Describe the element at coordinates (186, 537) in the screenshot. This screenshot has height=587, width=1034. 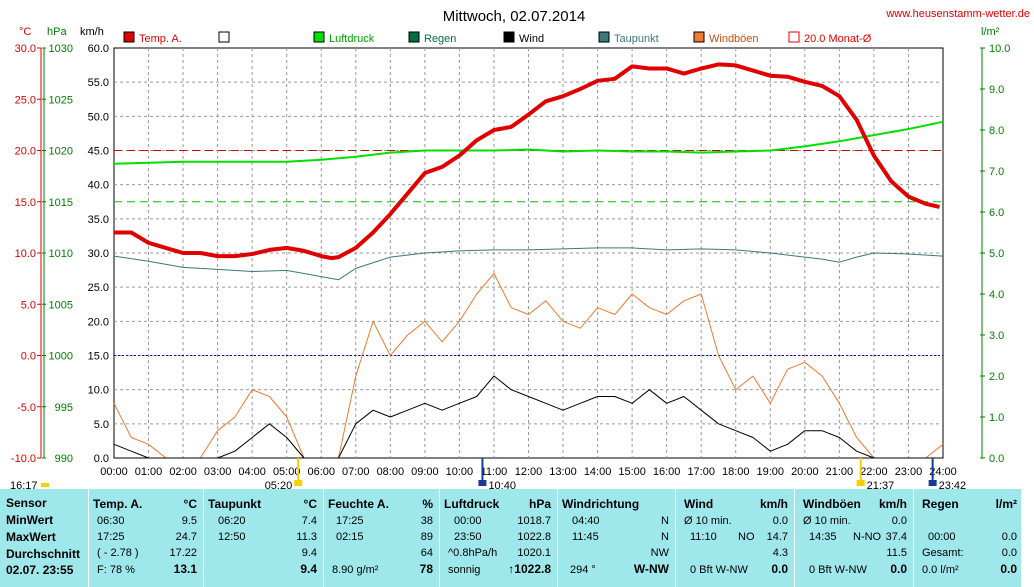
I see `temp-max-value: 24.7` at that location.